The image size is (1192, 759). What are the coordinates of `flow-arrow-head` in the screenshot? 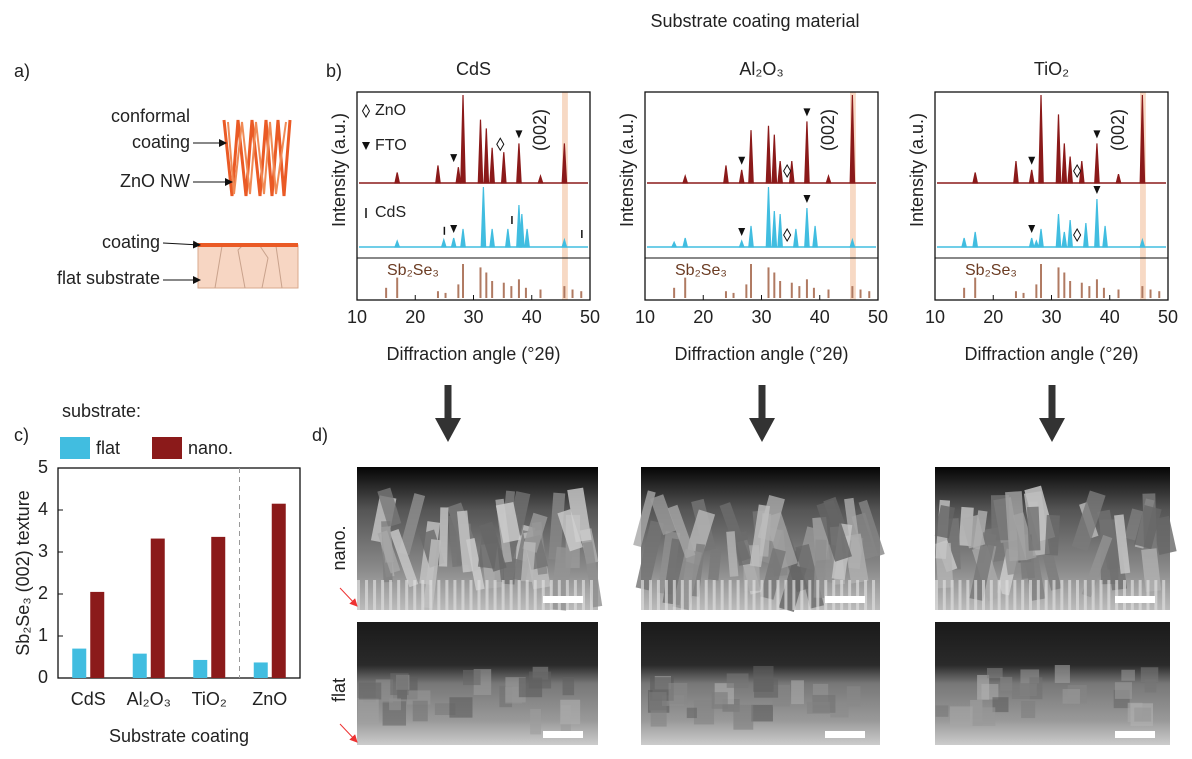 It's located at (762, 430).